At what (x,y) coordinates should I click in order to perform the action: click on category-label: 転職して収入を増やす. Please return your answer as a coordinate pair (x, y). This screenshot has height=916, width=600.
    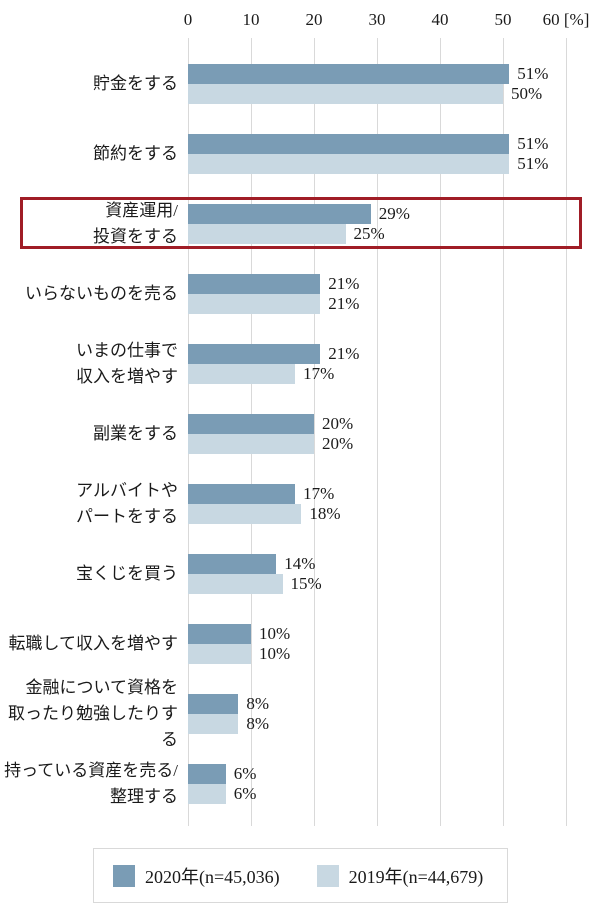
    Looking at the image, I should click on (93, 643).